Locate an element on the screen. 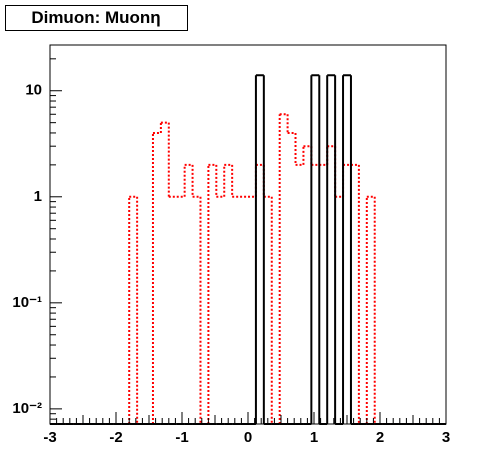 This screenshot has width=496, height=472. x-tick-label: -3 is located at coordinates (49, 437).